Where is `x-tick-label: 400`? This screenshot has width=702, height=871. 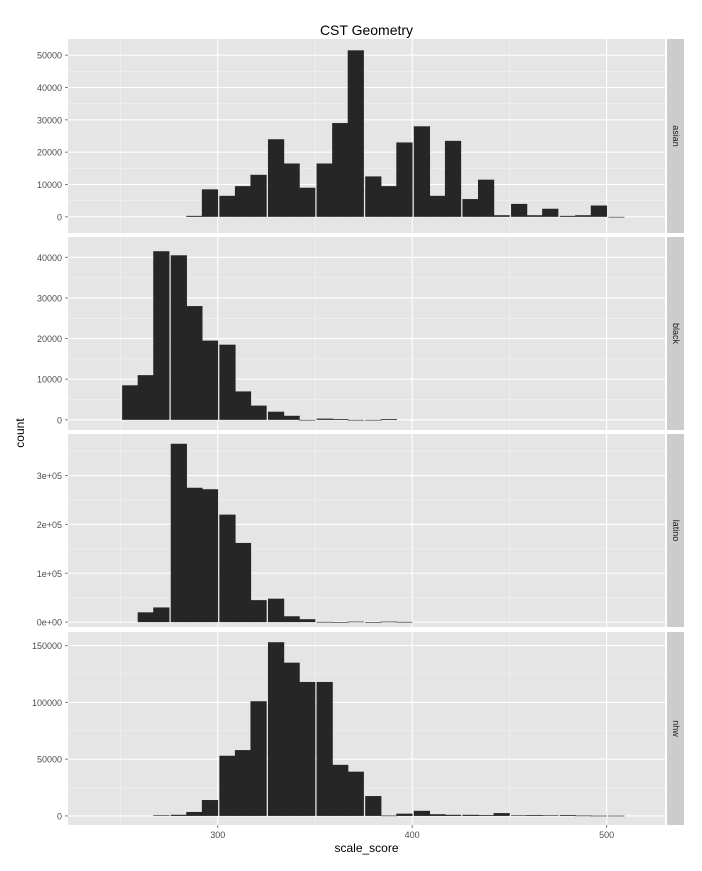 x-tick-label: 400 is located at coordinates (412, 835).